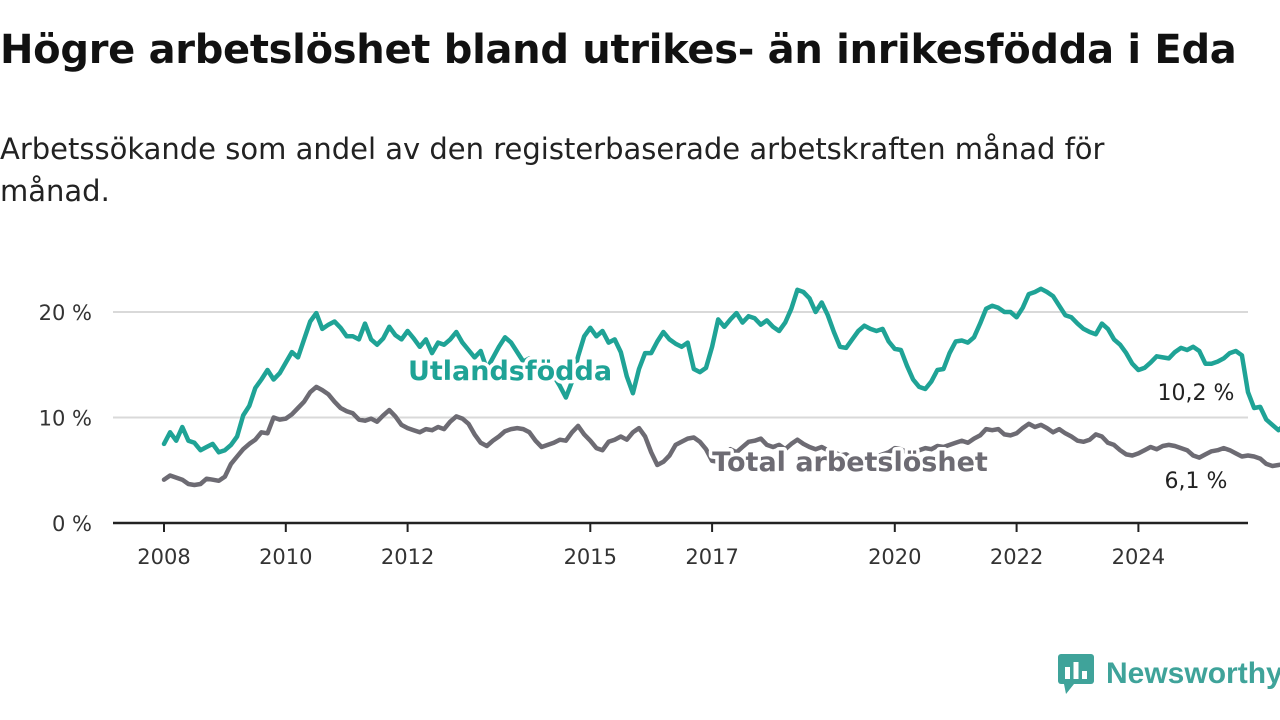 This screenshot has height=720, width=1280. What do you see at coordinates (1138, 557) in the screenshot?
I see `x-tick-label: 2024` at bounding box center [1138, 557].